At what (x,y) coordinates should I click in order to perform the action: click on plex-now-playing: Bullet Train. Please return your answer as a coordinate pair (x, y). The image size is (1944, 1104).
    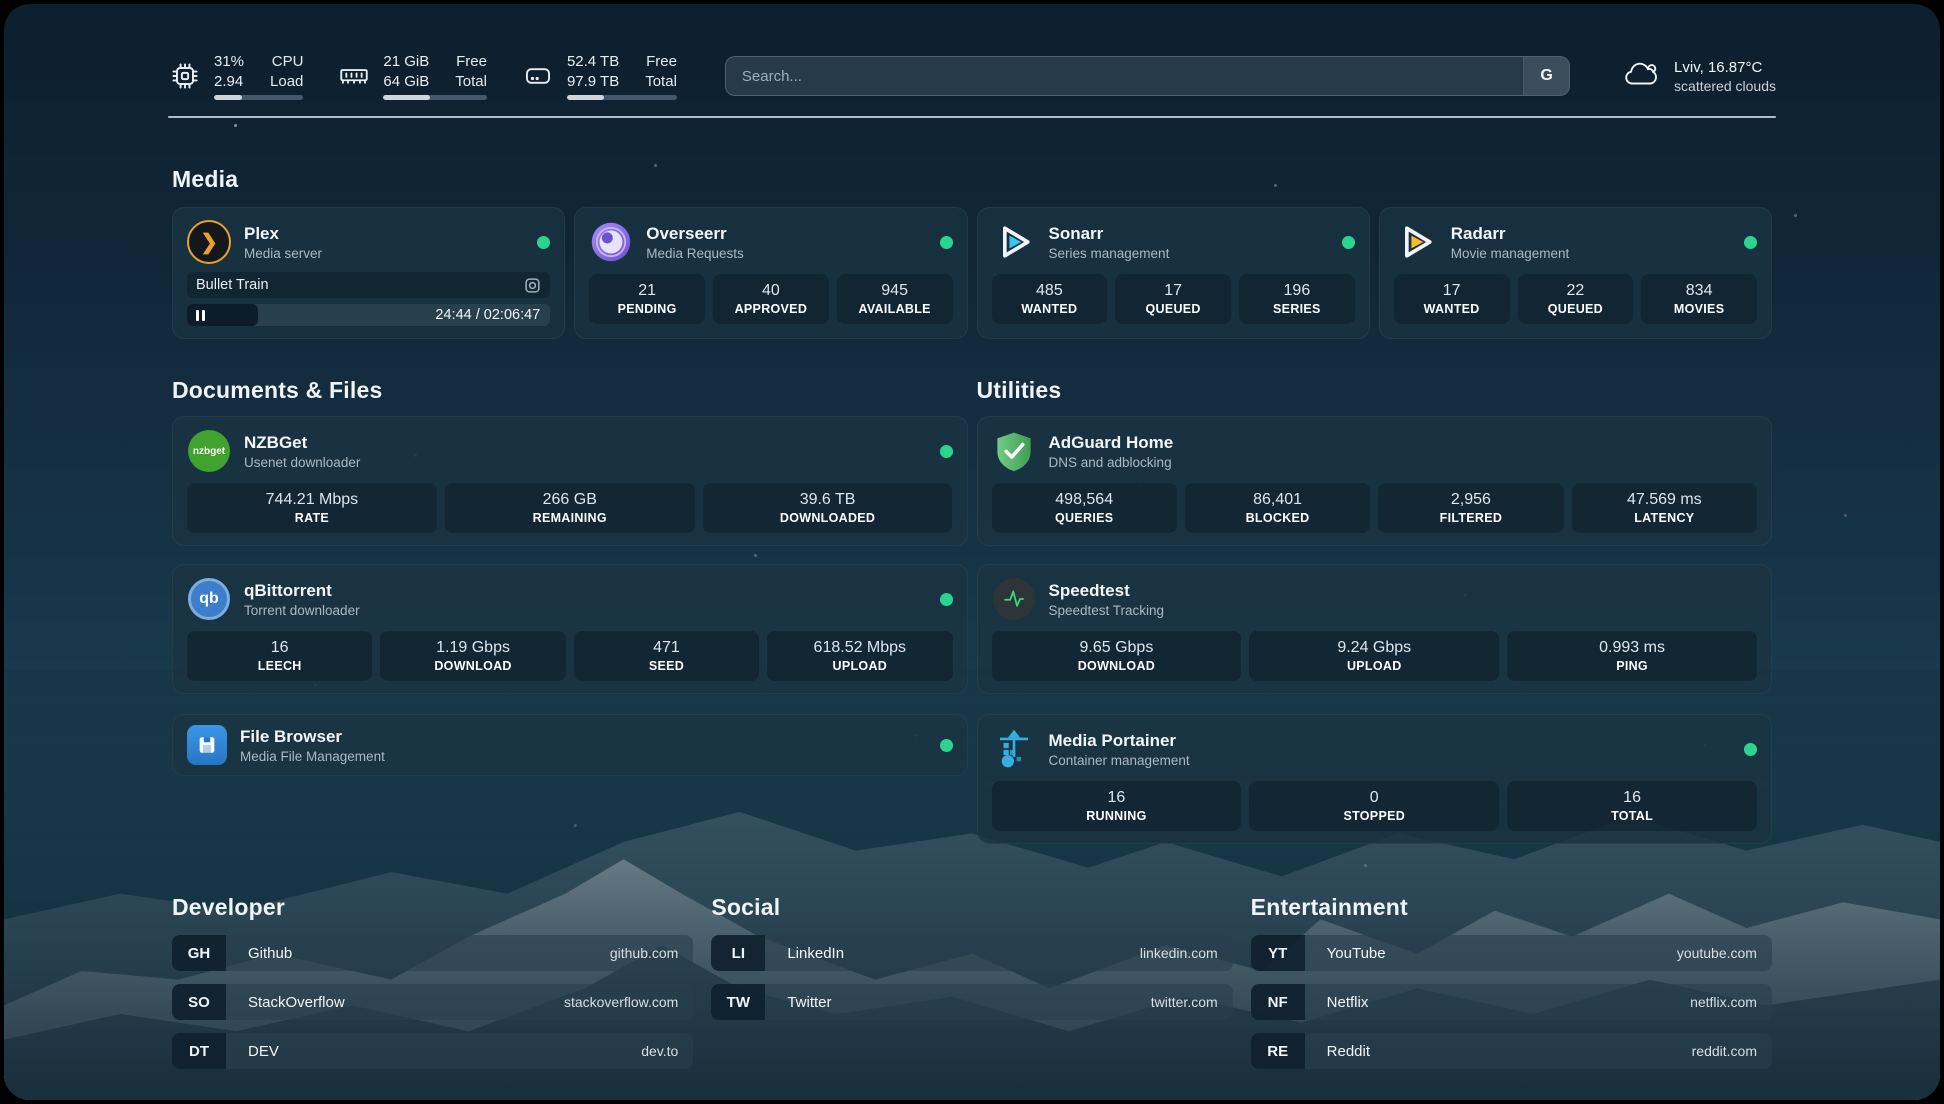
    Looking at the image, I should click on (369, 285).